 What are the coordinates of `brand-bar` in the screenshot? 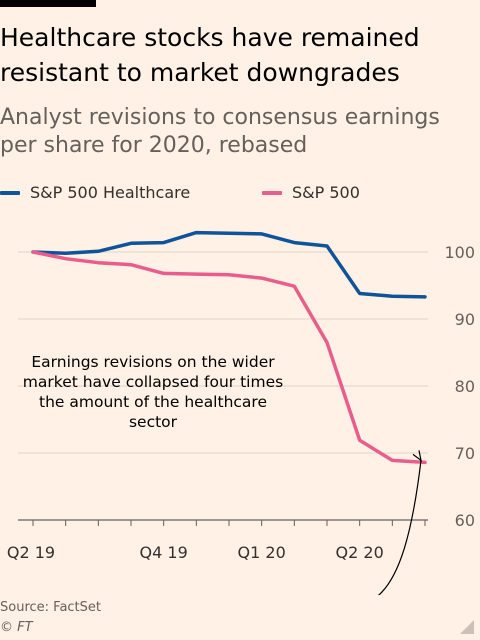 It's located at (48, 3).